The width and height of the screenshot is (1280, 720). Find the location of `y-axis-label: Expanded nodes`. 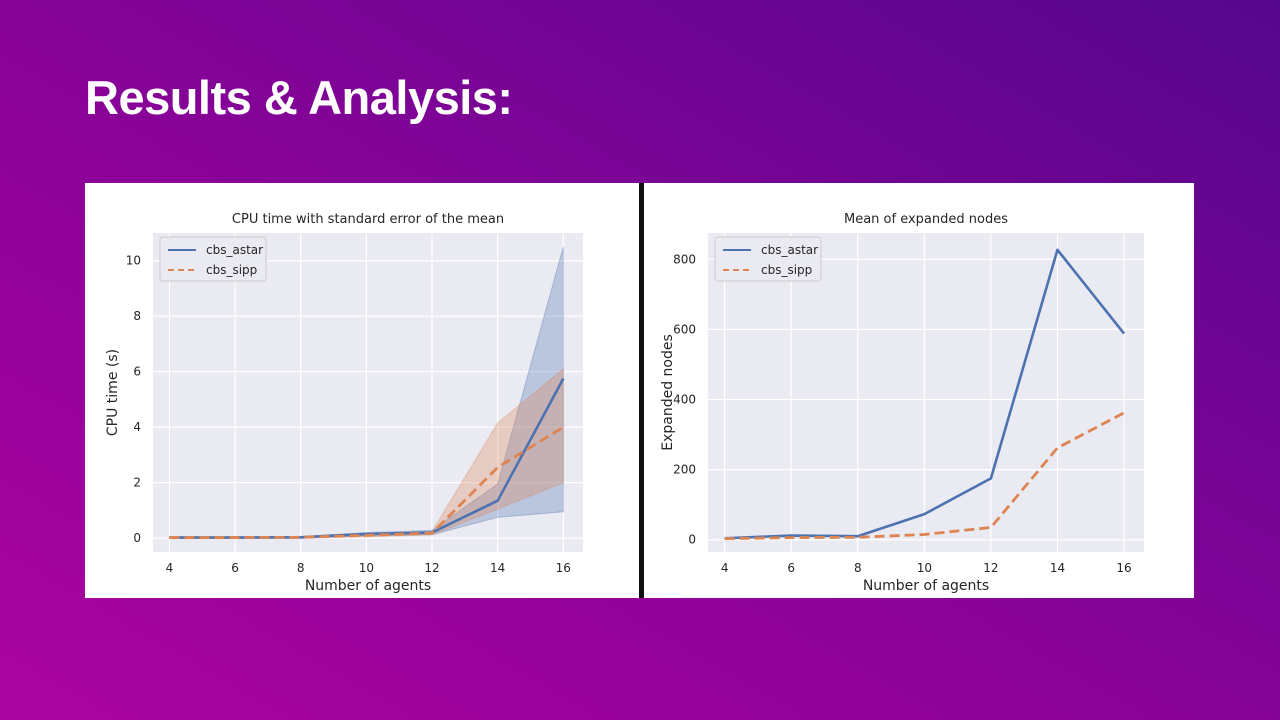

y-axis-label: Expanded nodes is located at coordinates (668, 392).